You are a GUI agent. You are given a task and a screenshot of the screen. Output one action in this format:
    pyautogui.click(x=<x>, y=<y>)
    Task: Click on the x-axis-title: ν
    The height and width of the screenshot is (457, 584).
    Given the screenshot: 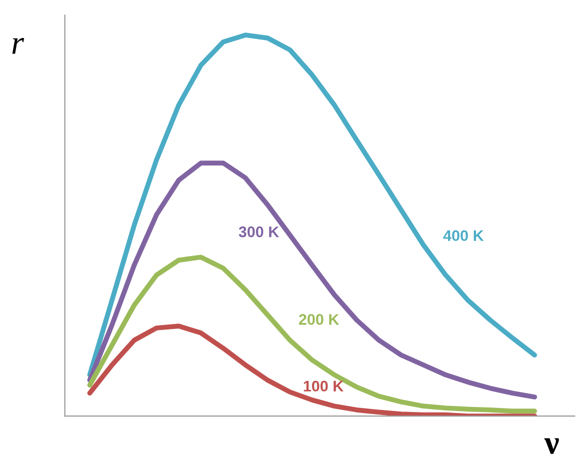 What is the action you would take?
    pyautogui.click(x=551, y=446)
    